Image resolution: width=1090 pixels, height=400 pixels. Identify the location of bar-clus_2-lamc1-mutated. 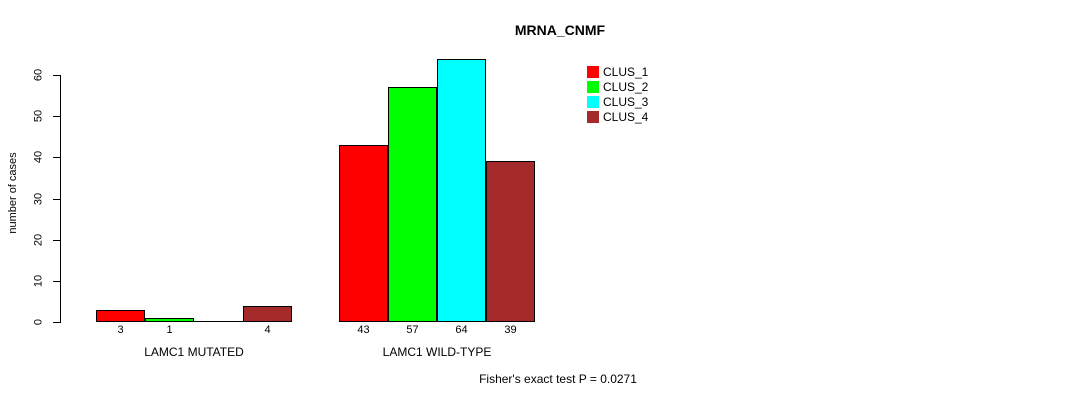
(169, 320).